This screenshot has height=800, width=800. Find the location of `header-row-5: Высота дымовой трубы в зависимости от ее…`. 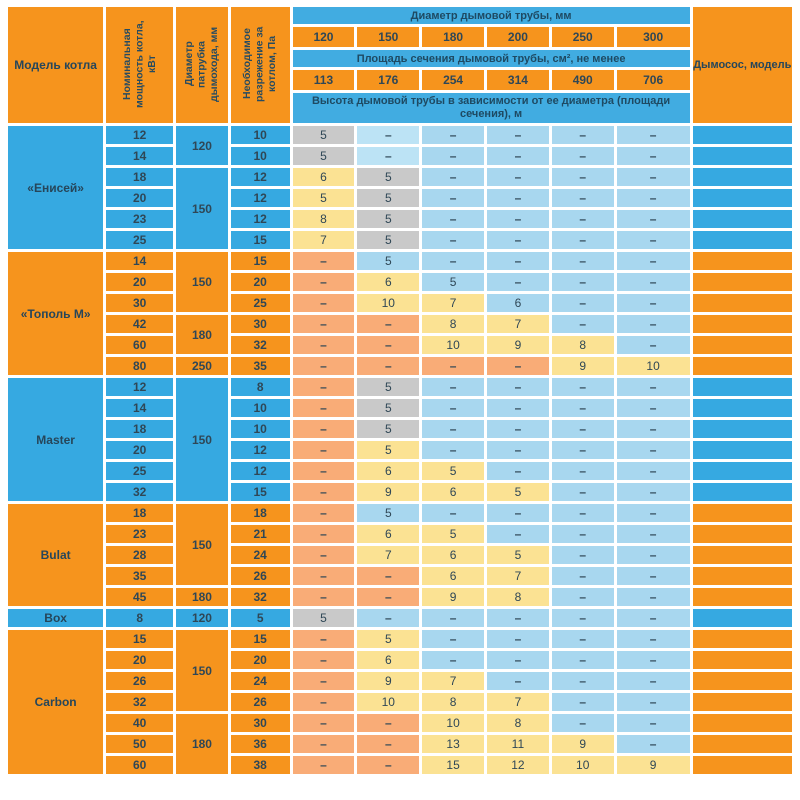

header-row-5: Высота дымовой трубы в зависимости от ее… is located at coordinates (400, 108).